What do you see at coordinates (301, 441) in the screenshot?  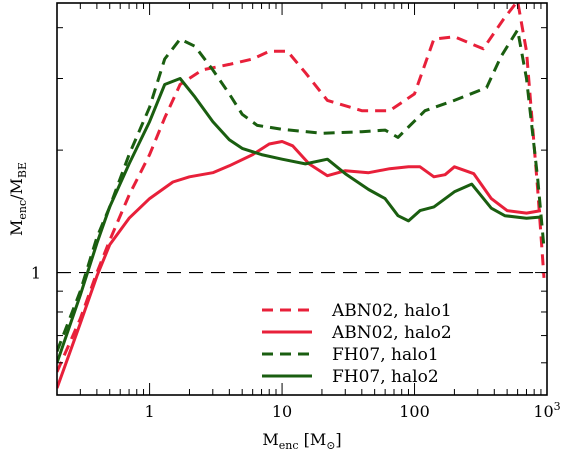 I see `x-axis-label: Menc [M⊙]` at bounding box center [301, 441].